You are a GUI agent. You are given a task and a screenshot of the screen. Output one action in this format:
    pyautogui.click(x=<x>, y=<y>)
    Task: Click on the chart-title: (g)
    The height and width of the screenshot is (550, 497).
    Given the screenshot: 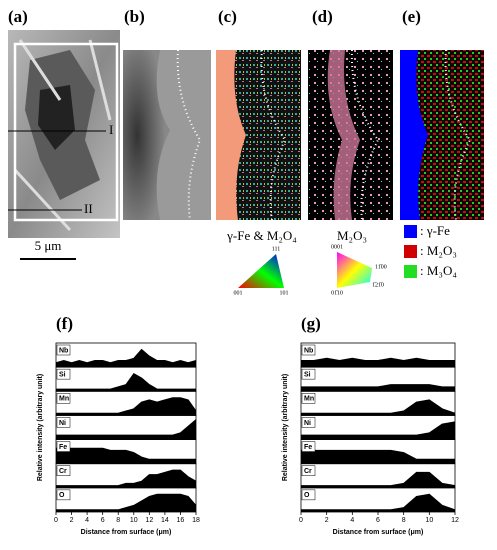 What is the action you would take?
    pyautogui.click(x=311, y=323)
    